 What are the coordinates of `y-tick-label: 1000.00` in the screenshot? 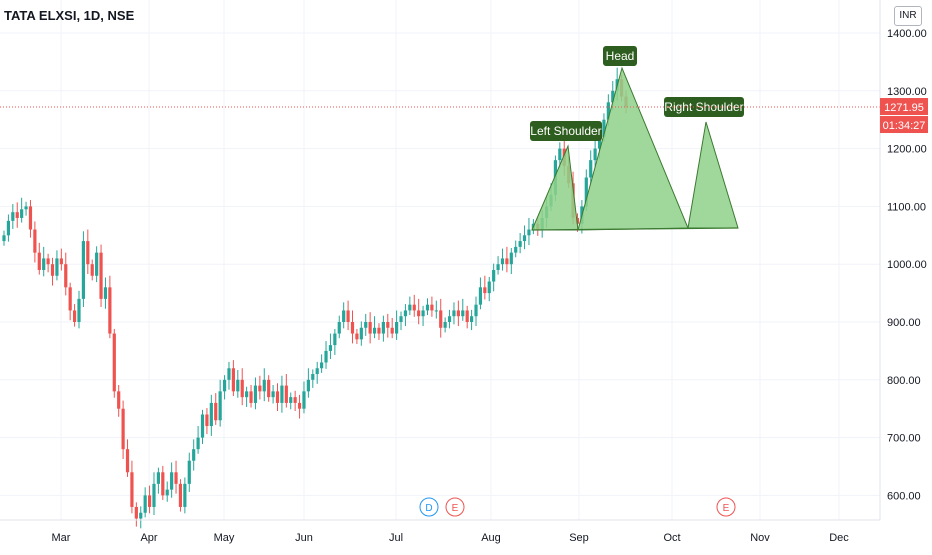 It's located at (907, 265).